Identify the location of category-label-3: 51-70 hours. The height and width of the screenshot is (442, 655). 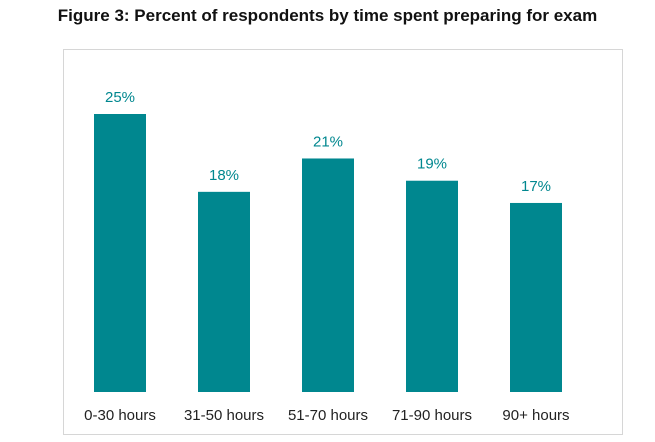
(328, 415).